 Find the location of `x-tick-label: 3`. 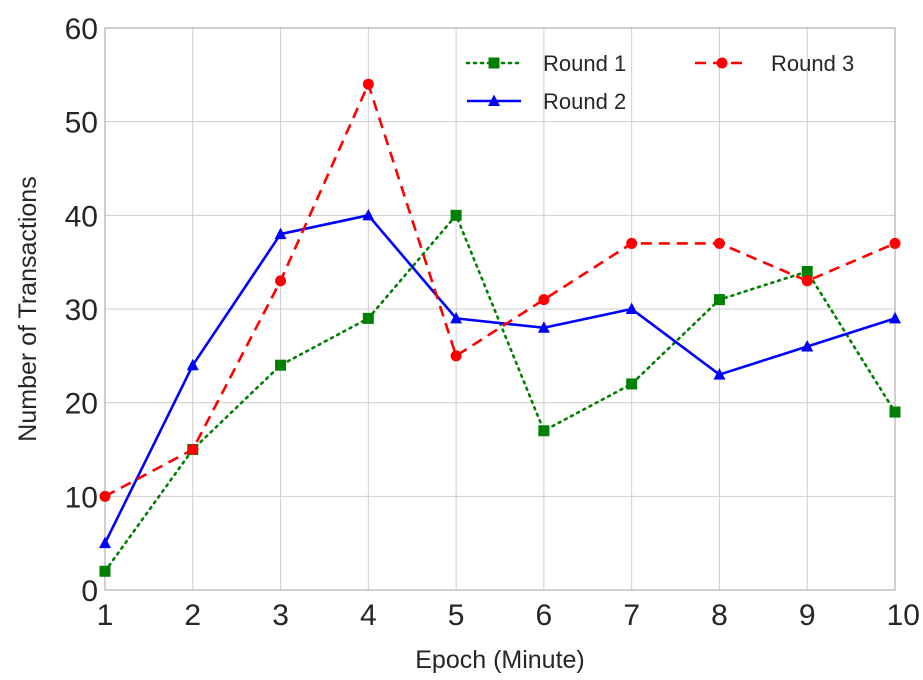

x-tick-label: 3 is located at coordinates (280, 615).